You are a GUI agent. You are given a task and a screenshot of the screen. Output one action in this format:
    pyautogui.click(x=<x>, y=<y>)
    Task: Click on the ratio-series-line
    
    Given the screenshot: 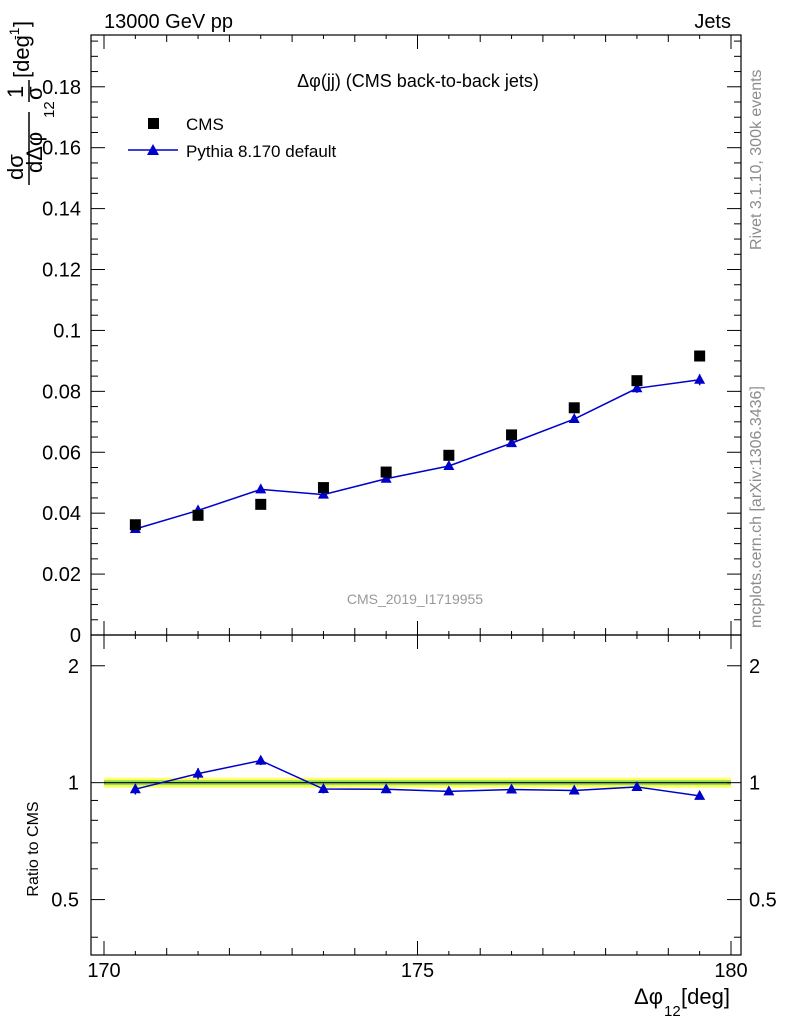 What is the action you would take?
    pyautogui.click(x=417, y=778)
    